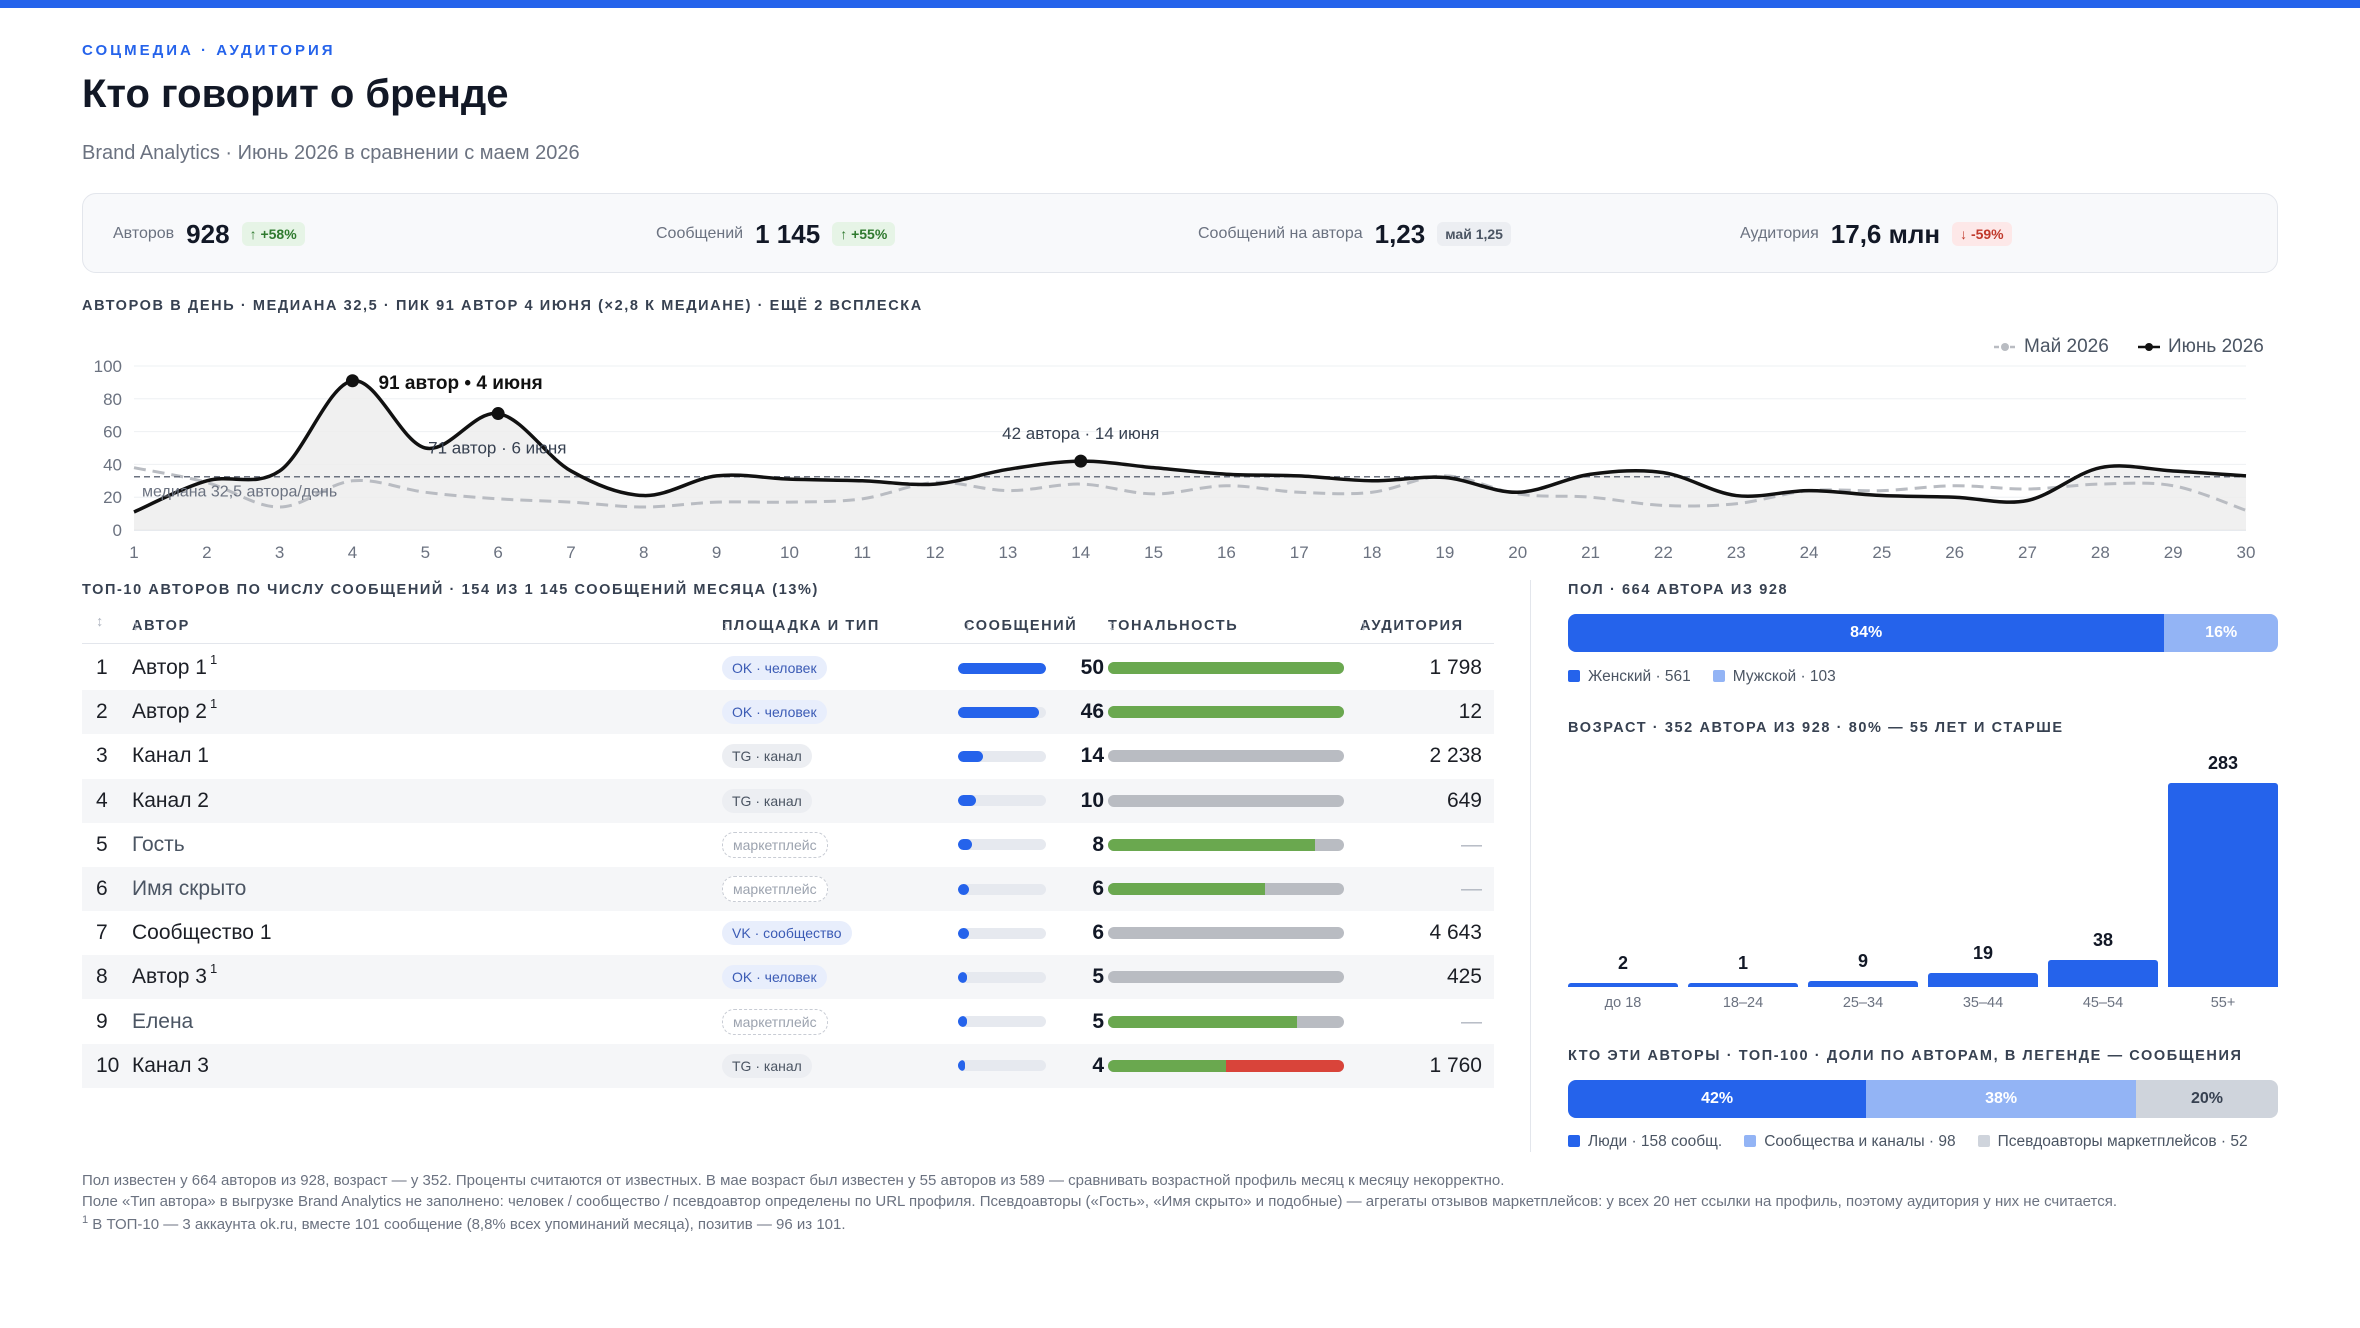 This screenshot has width=2360, height=1328. I want to click on x-tick-label: 21, so click(1590, 552).